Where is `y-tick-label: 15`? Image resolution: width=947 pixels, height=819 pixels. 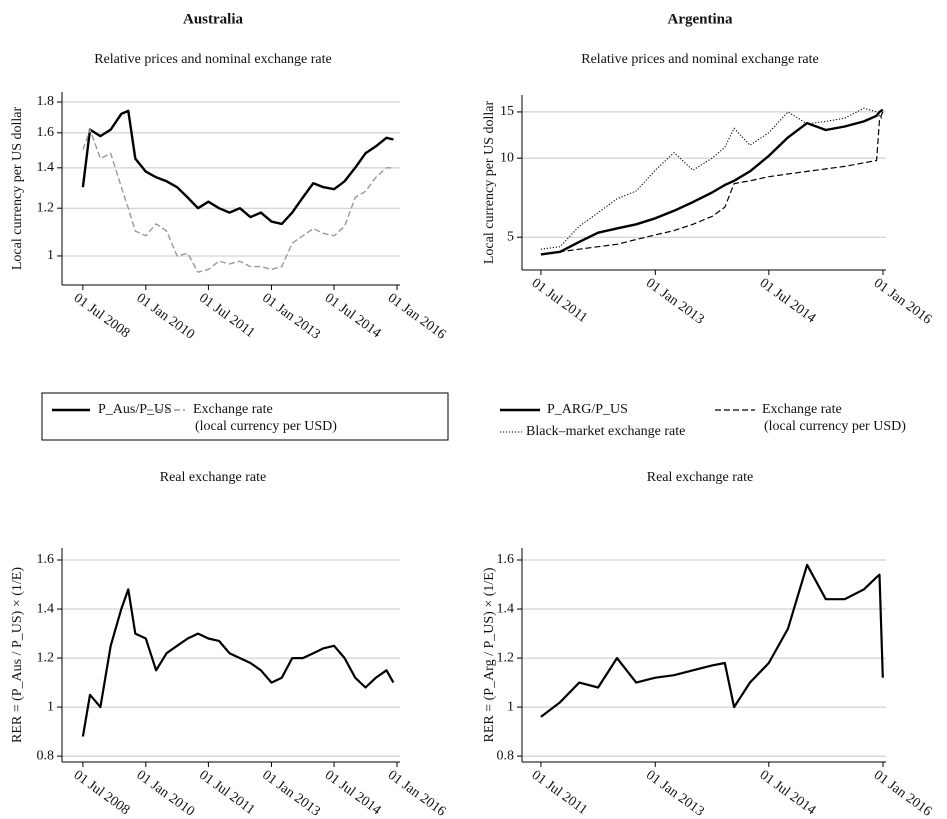 y-tick-label: 15 is located at coordinates (507, 111).